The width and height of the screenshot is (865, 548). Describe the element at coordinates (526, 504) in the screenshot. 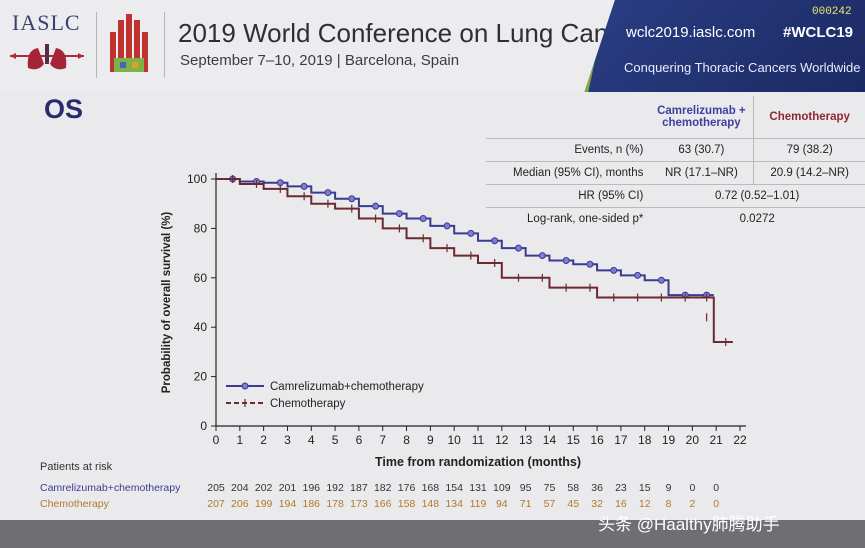

I see `risk-value: 71` at that location.